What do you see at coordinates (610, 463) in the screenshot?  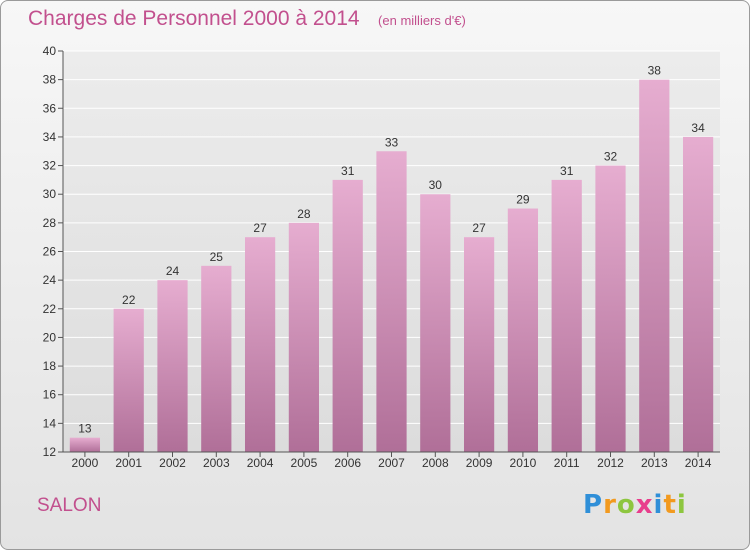 I see `x-tick-label-2012: 2012` at bounding box center [610, 463].